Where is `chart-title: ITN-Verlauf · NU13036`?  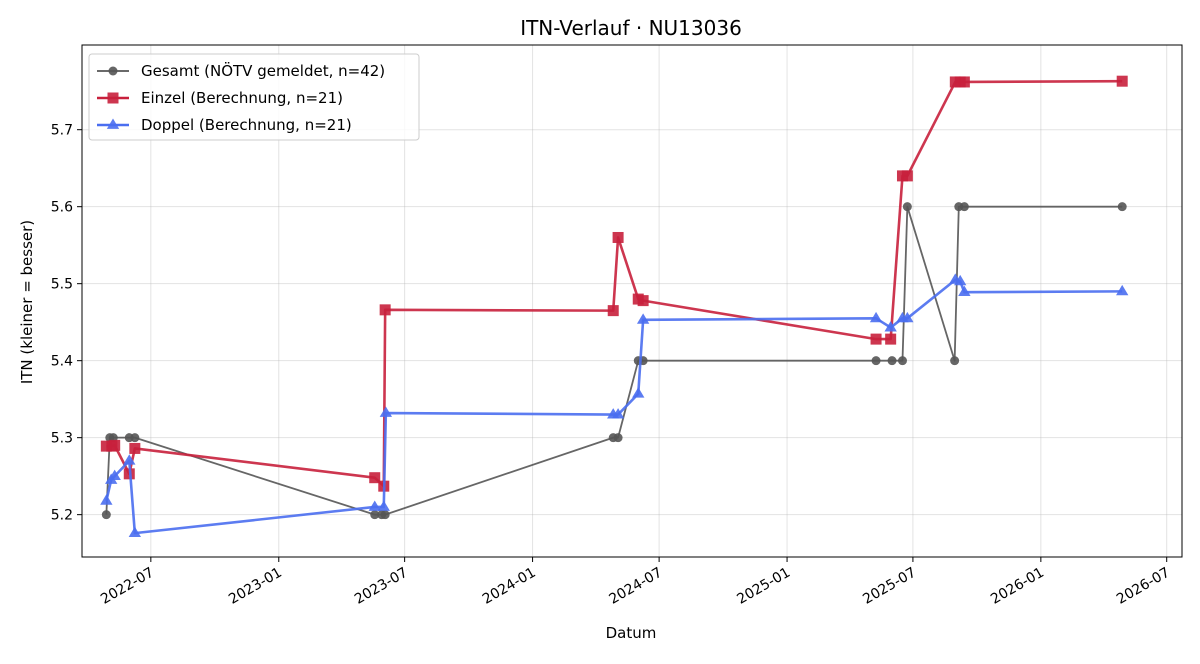
chart-title: ITN-Verlauf · NU13036 is located at coordinates (631, 28).